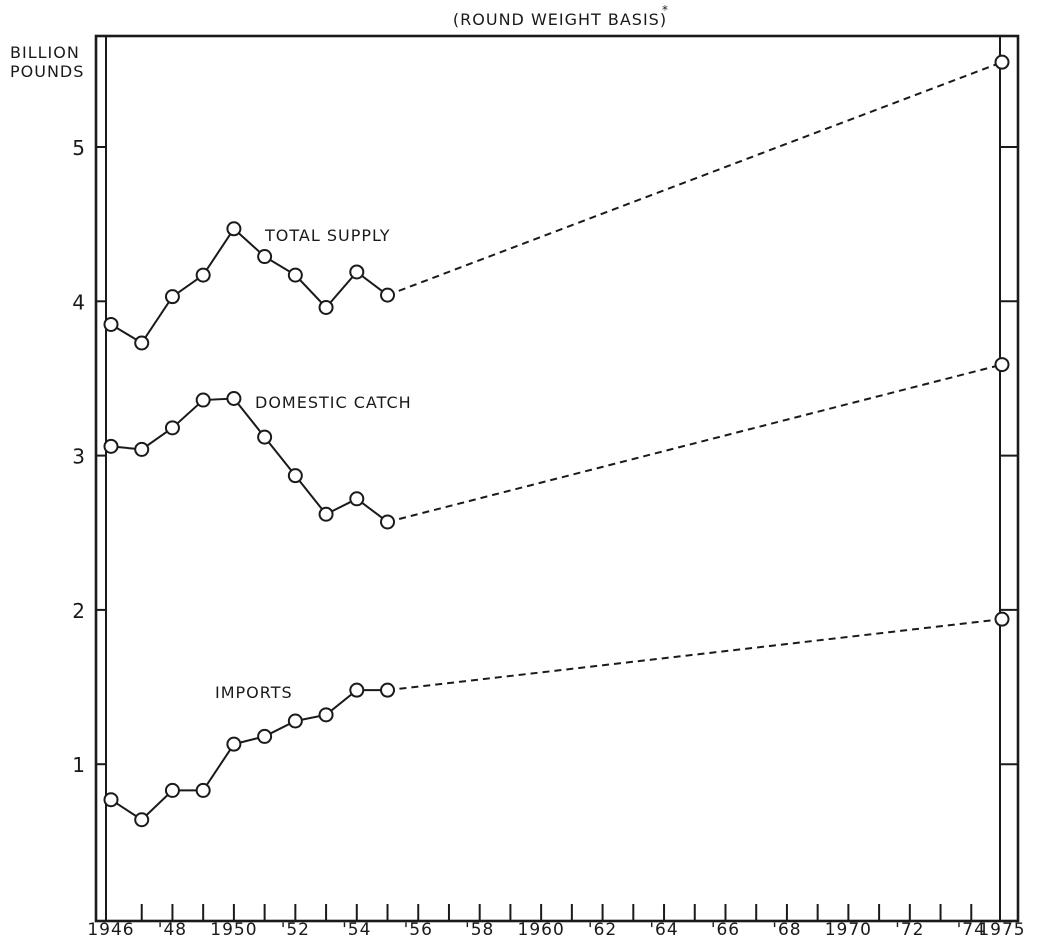  What do you see at coordinates (1002, 619) in the screenshot?
I see `projection-point-2-1975` at bounding box center [1002, 619].